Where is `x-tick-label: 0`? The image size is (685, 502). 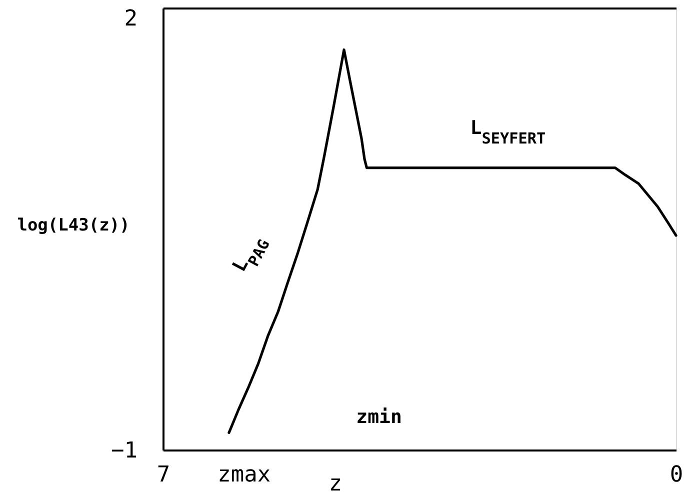
x-tick-label: 0 is located at coordinates (677, 475).